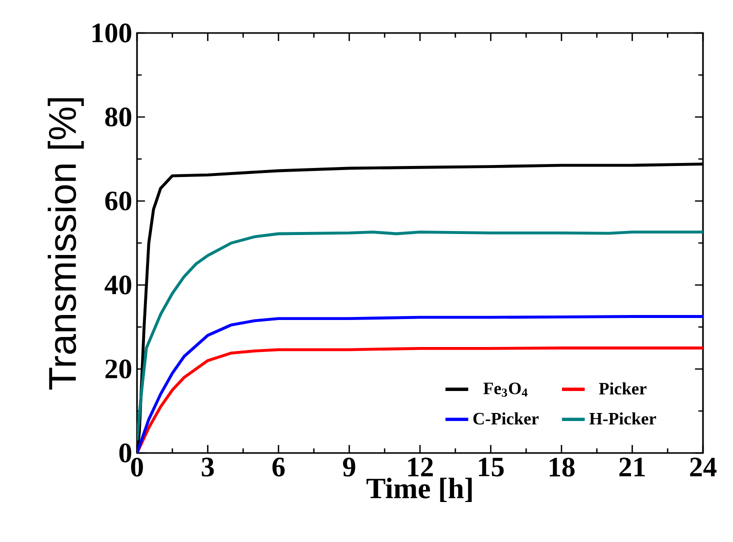  What do you see at coordinates (703, 467) in the screenshot?
I see `x-tick-label: 24` at bounding box center [703, 467].